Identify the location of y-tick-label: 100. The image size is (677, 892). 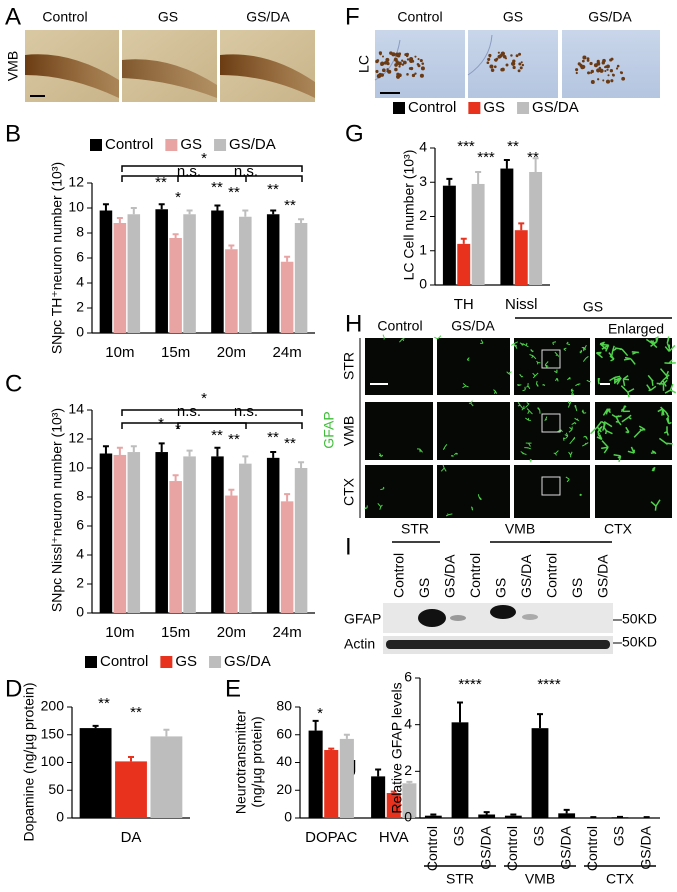
(53, 761).